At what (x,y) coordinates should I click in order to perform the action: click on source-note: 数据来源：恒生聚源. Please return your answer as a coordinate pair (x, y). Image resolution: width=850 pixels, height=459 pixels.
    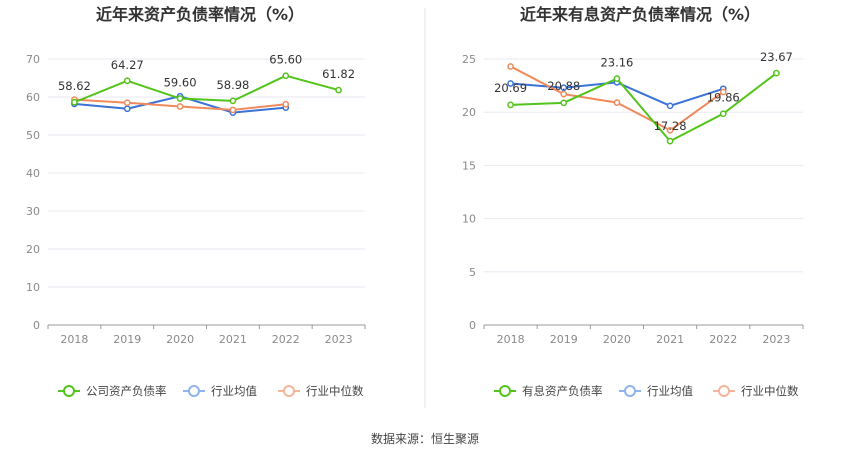
    Looking at the image, I should click on (425, 438).